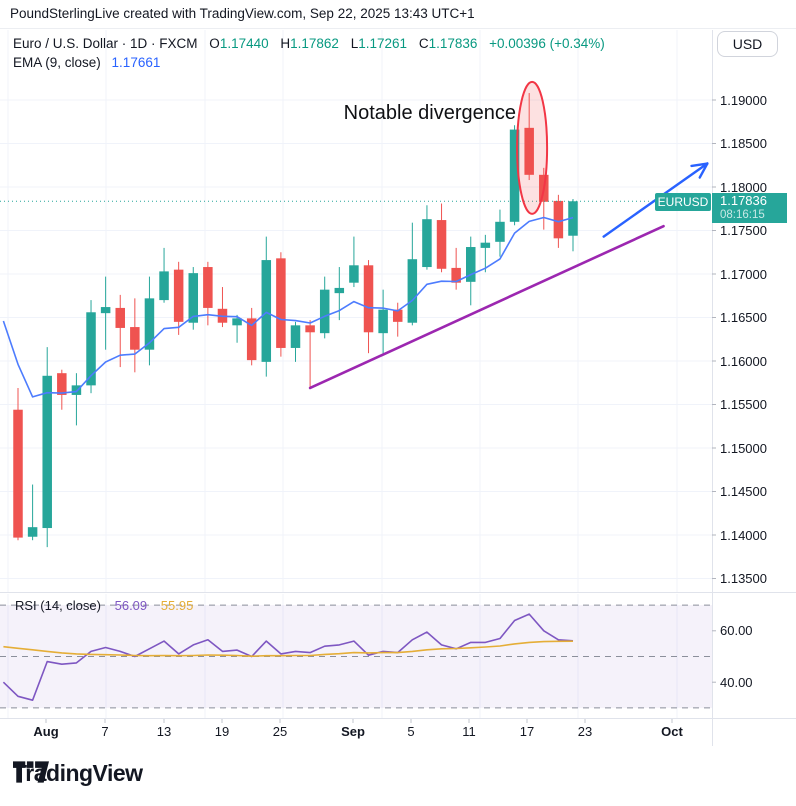 Image resolution: width=796 pixels, height=806 pixels. What do you see at coordinates (214, 43) in the screenshot?
I see `open-label: O` at bounding box center [214, 43].